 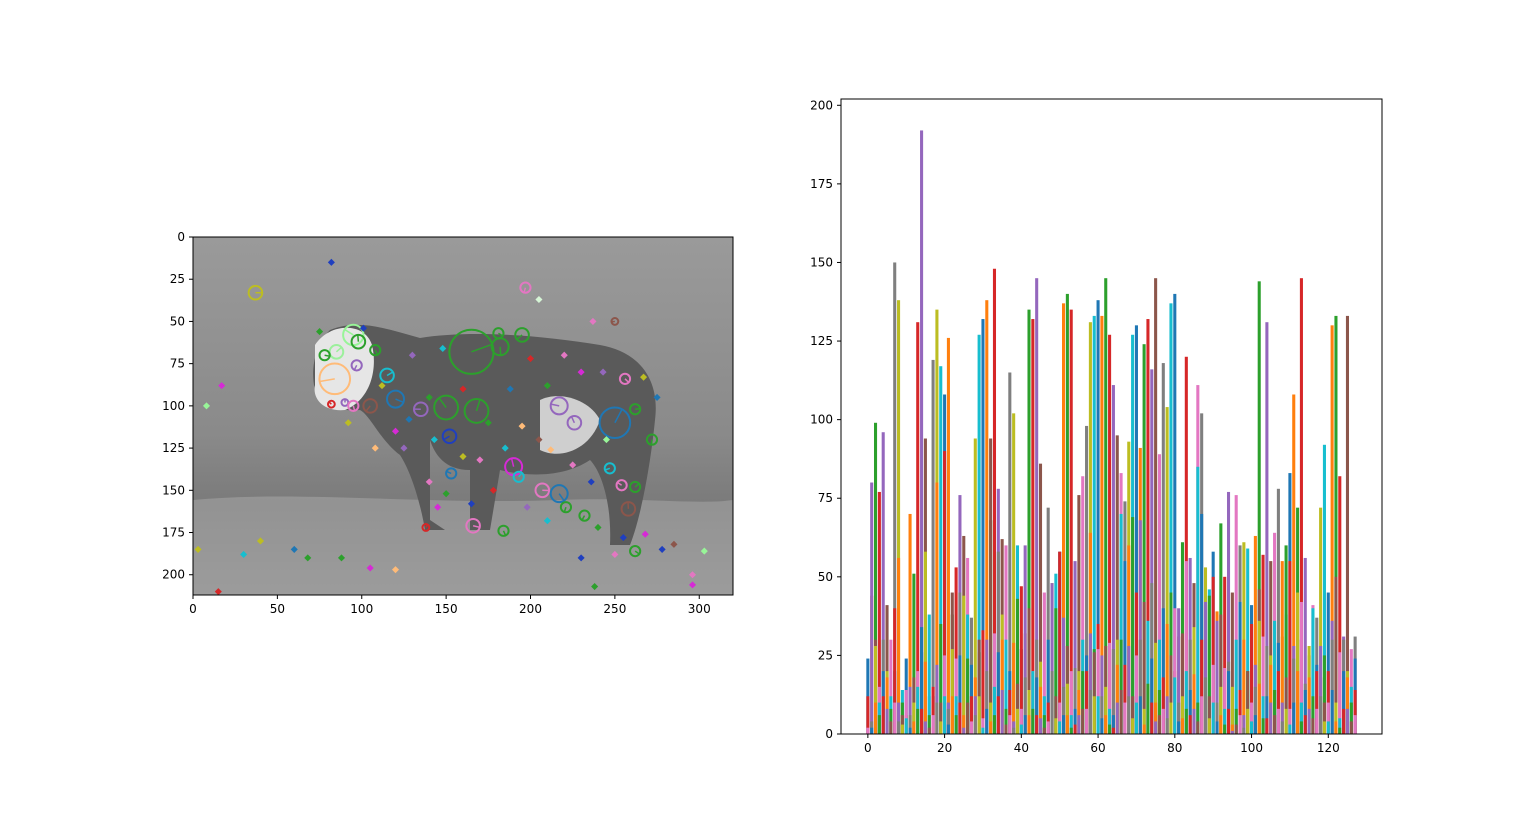 What do you see at coordinates (944, 748) in the screenshot?
I see `histogram-x-tick-label: 20` at bounding box center [944, 748].